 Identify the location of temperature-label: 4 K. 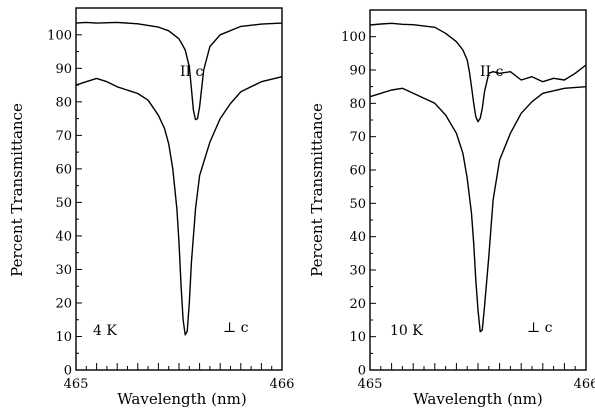
(105, 331).